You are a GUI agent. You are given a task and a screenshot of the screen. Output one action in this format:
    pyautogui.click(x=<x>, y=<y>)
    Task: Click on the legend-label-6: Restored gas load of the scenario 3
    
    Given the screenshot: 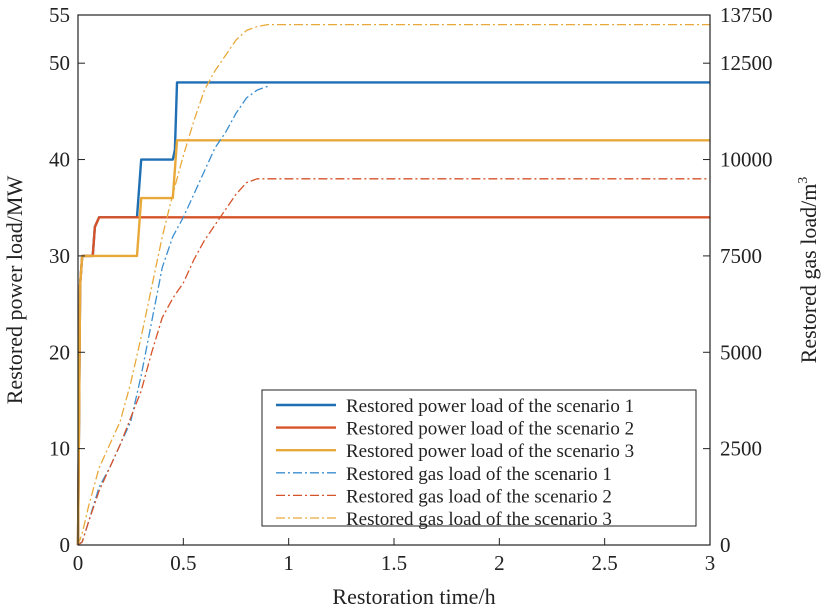 What is the action you would take?
    pyautogui.click(x=479, y=519)
    